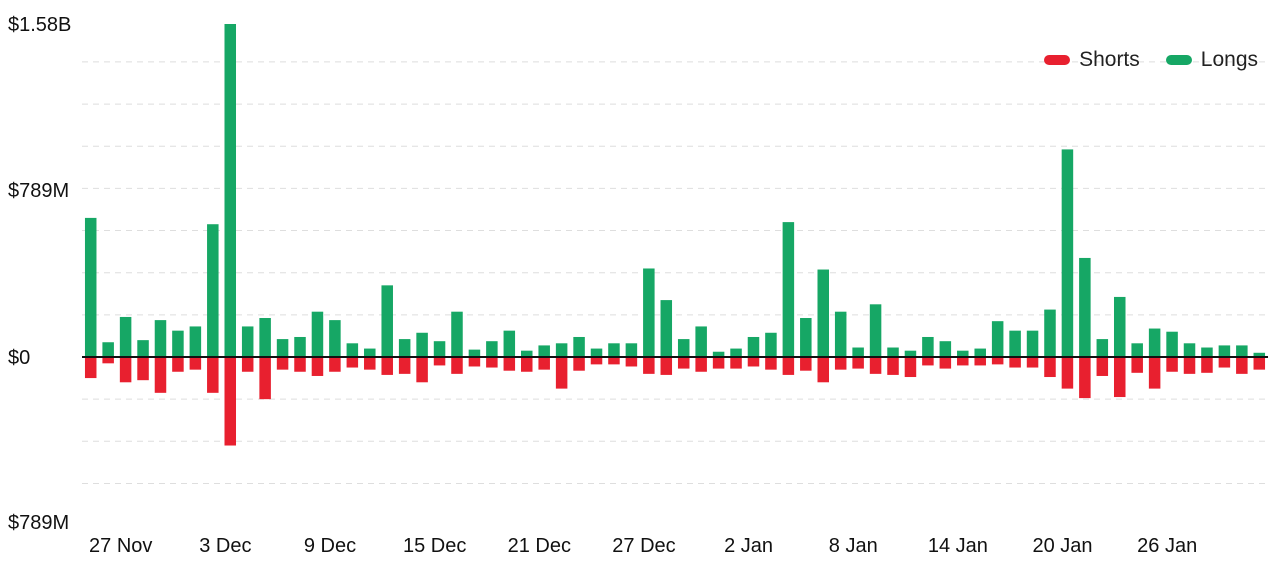  I want to click on x-tick-label: 14 Jan, so click(958, 546).